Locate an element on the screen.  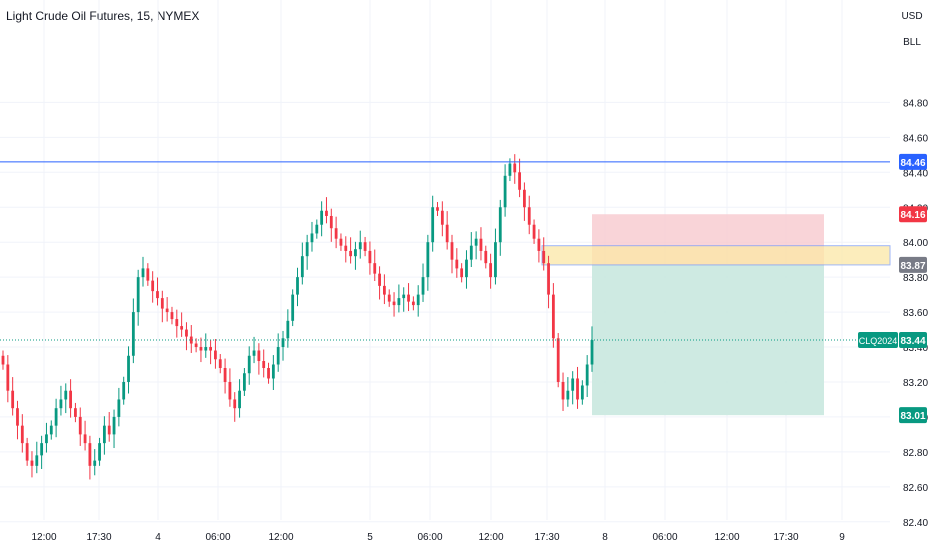
horizontal-line-price-label-text: 84.46 is located at coordinates (912, 163).